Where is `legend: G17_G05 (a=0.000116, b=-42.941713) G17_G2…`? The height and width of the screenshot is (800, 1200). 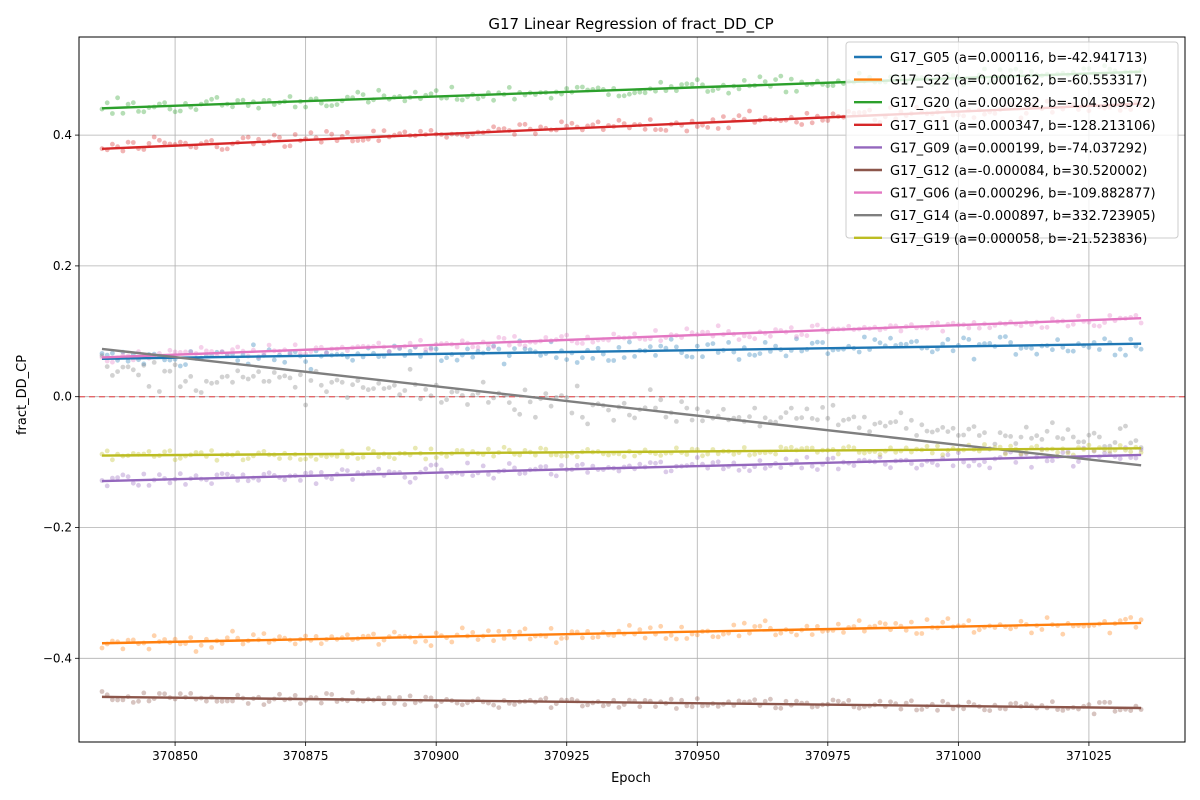
legend: G17_G05 (a=0.000116, b=-42.941713) G17_G2… is located at coordinates (1012, 144).